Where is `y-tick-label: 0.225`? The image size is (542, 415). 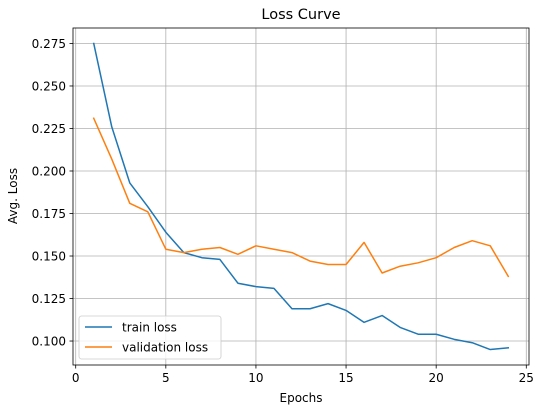 y-tick-label: 0.225 is located at coordinates (49, 129).